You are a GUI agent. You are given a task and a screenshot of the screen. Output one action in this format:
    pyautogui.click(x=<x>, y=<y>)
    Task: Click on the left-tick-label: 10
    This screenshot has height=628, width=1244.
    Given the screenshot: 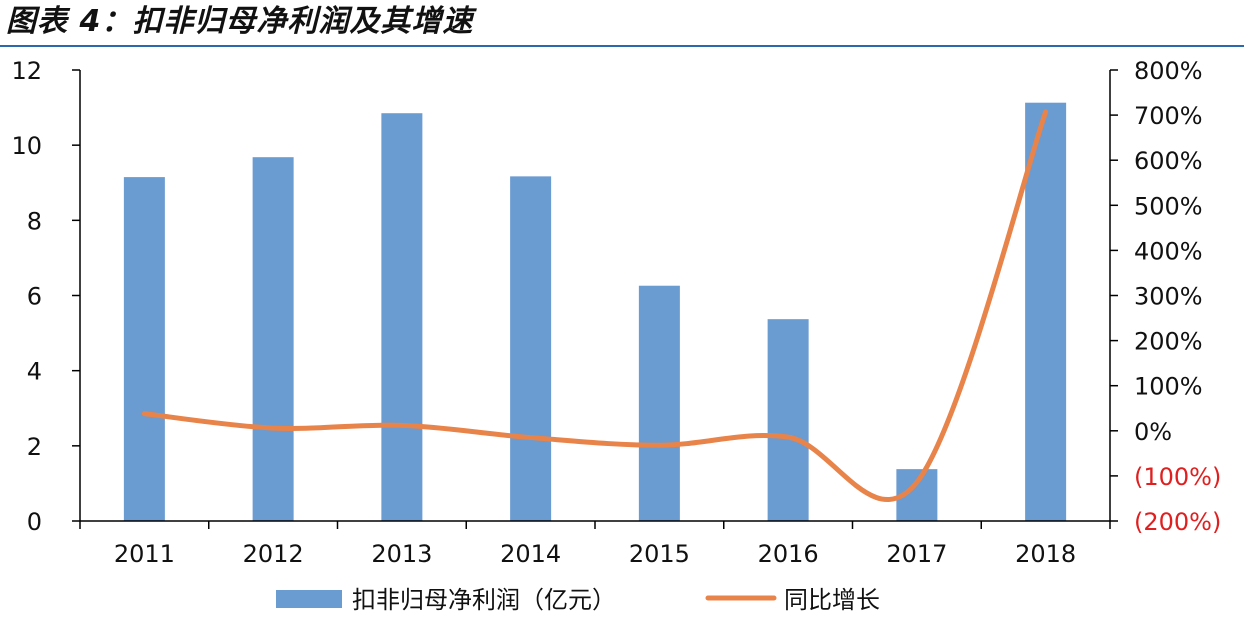 What is the action you would take?
    pyautogui.click(x=26, y=146)
    